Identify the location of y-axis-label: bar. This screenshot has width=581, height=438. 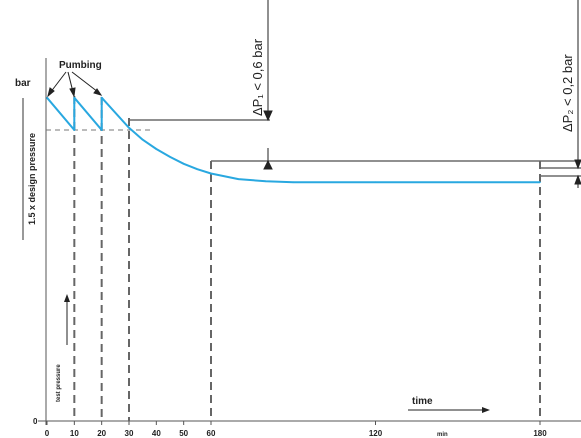
(23, 83).